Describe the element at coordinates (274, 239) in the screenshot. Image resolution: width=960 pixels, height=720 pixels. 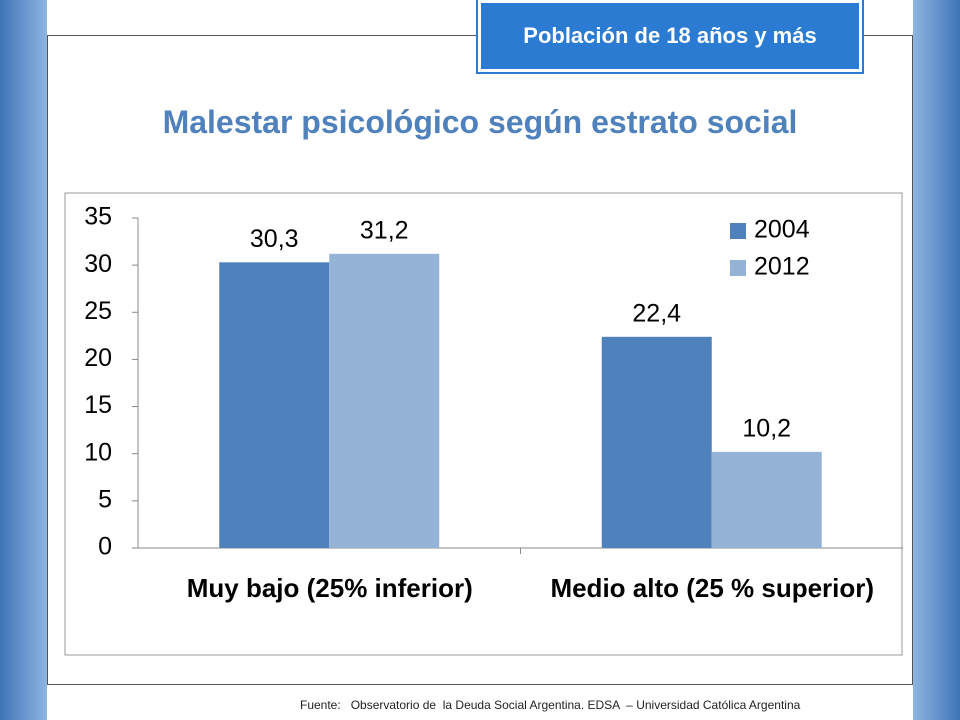
I see `data-label: 30,3` at that location.